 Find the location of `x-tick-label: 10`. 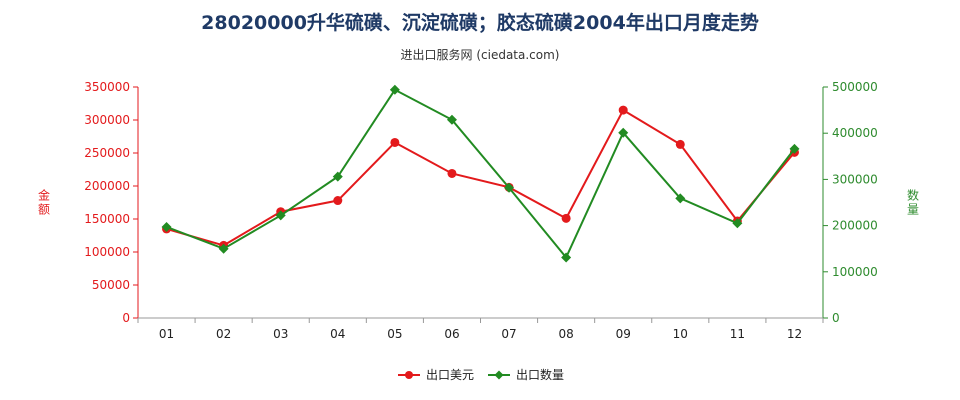

x-tick-label: 10 is located at coordinates (680, 334).